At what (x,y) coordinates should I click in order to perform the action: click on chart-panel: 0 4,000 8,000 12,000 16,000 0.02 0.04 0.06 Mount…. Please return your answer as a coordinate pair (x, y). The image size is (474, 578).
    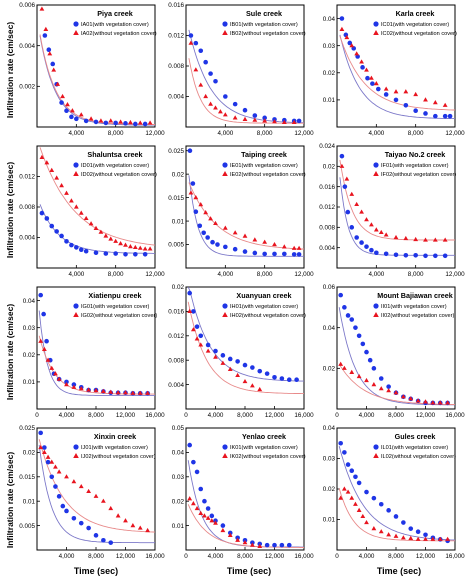
    Looking at the image, I should click on (394, 351).